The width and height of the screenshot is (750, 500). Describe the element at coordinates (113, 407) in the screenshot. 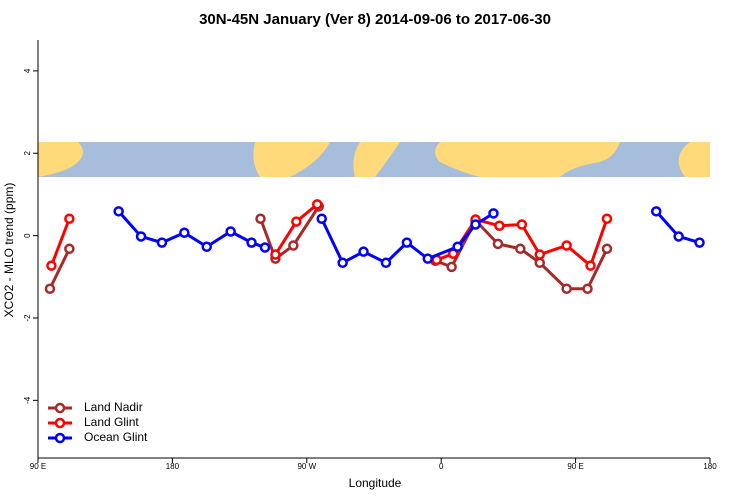

I see `legend-label: Land Nadir` at that location.